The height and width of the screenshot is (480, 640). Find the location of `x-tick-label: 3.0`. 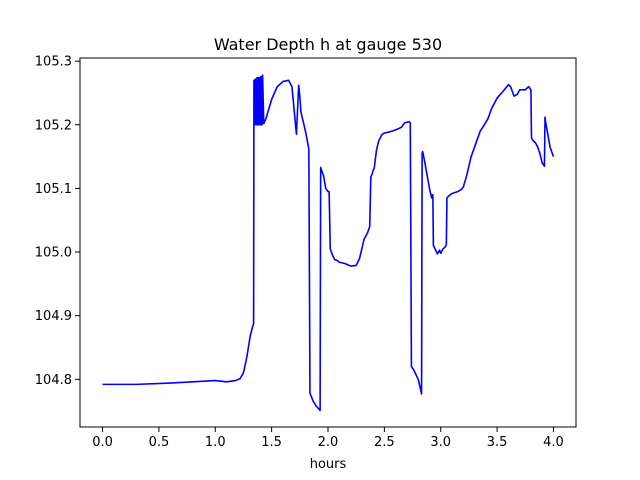

x-tick-label: 3.0 is located at coordinates (440, 442).